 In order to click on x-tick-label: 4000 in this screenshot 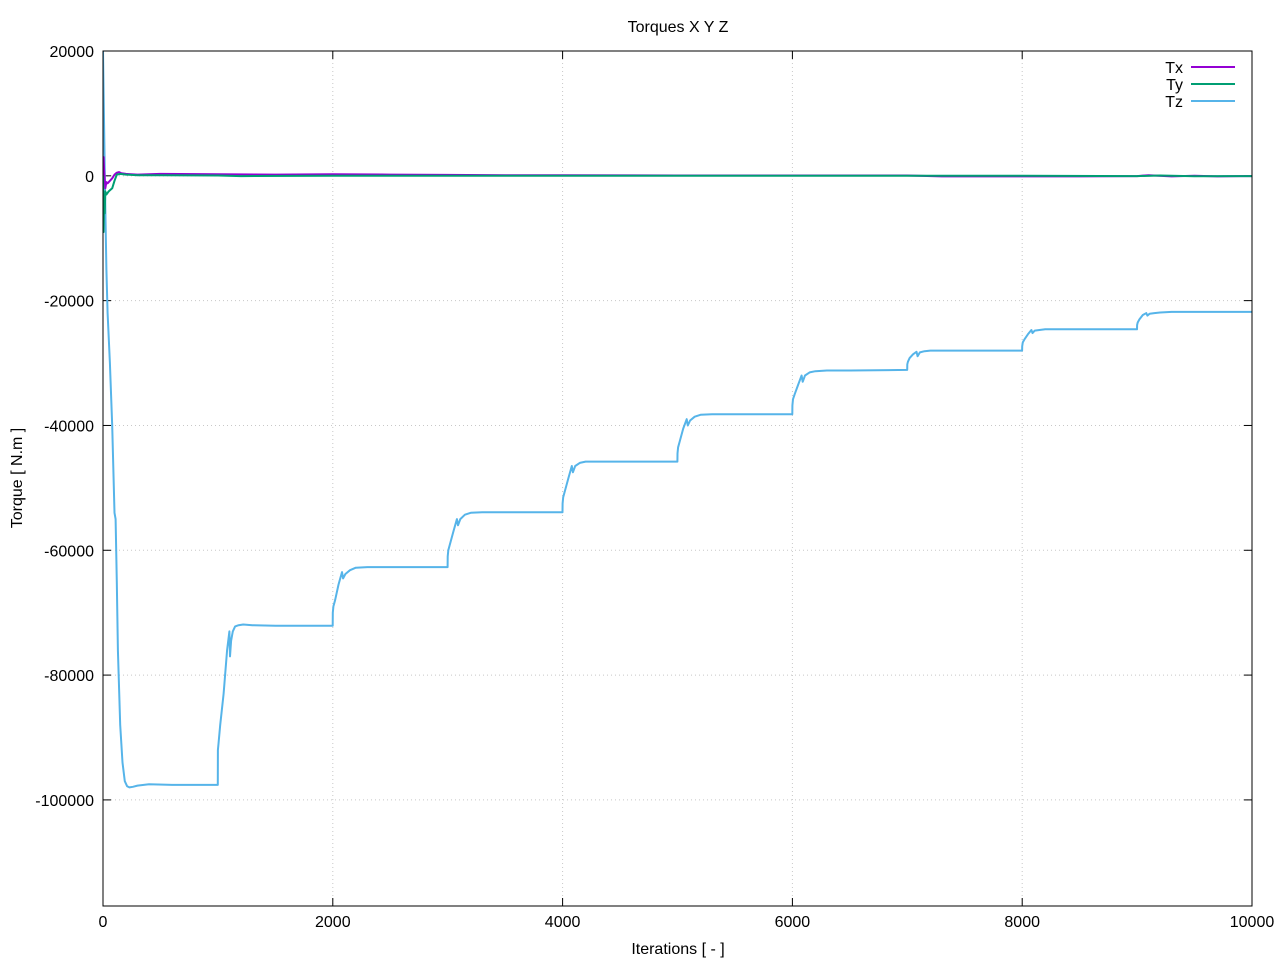, I will do `click(563, 922)`.